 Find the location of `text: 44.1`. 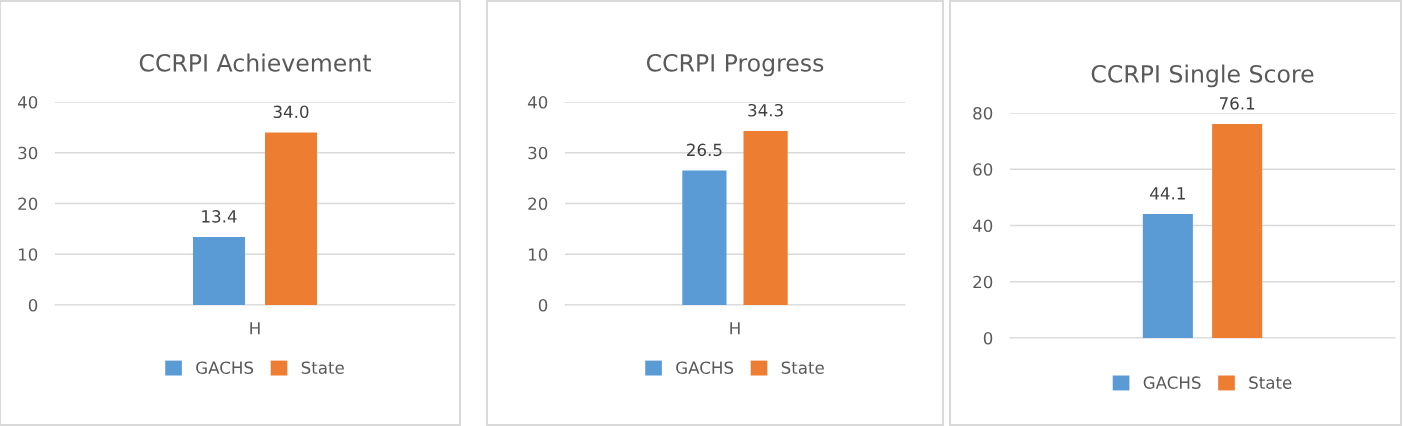

text: 44.1 is located at coordinates (1167, 193).